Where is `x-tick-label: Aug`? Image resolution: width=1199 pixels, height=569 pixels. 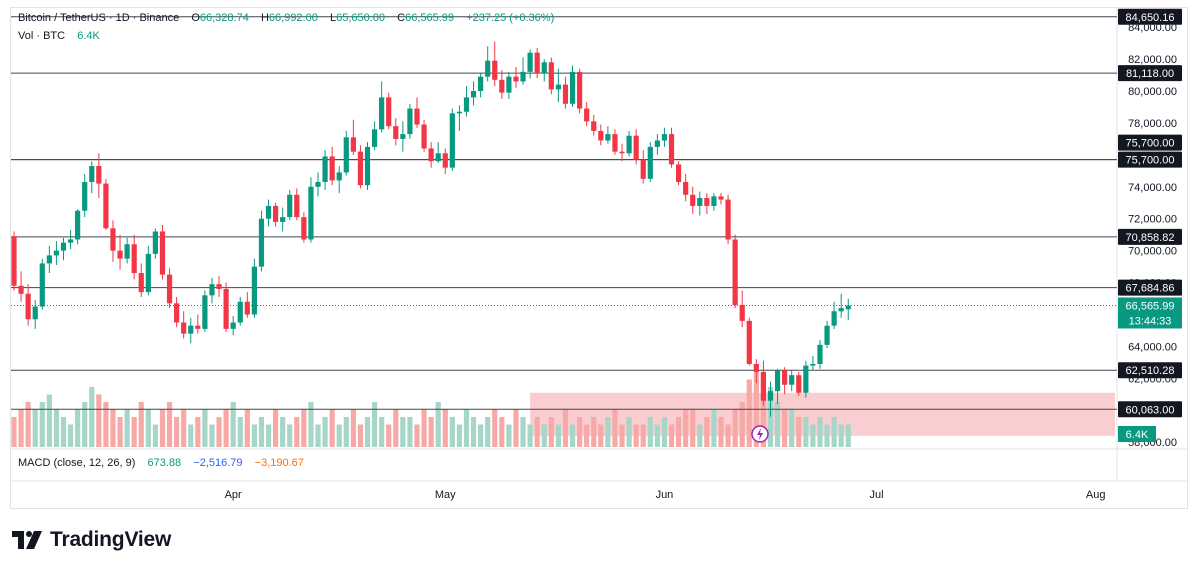
x-tick-label: Aug is located at coordinates (1096, 495).